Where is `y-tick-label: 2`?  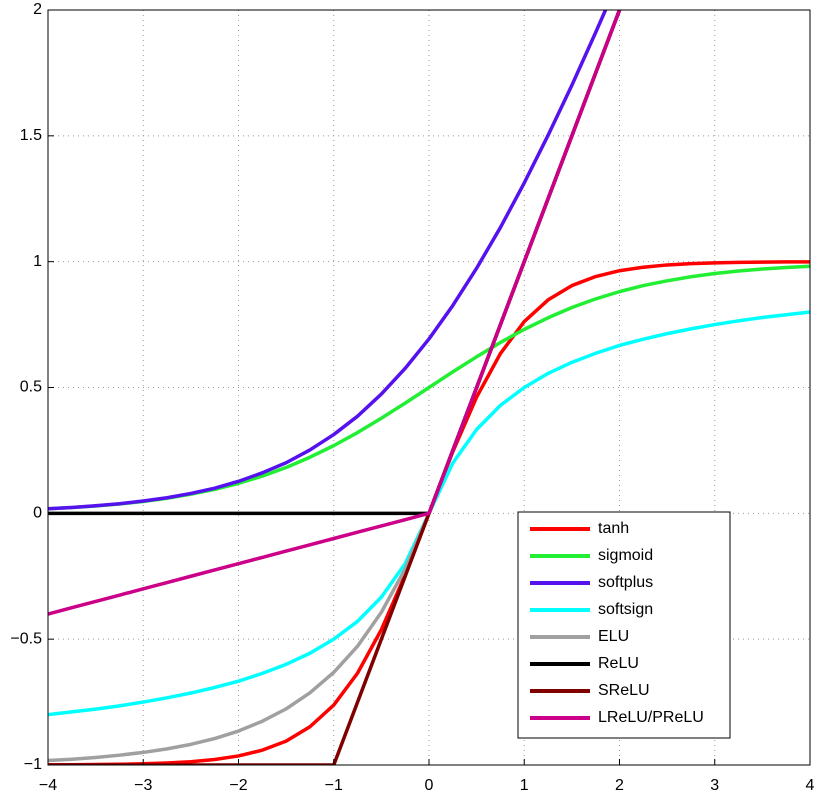 y-tick-label: 2 is located at coordinates (37, 9).